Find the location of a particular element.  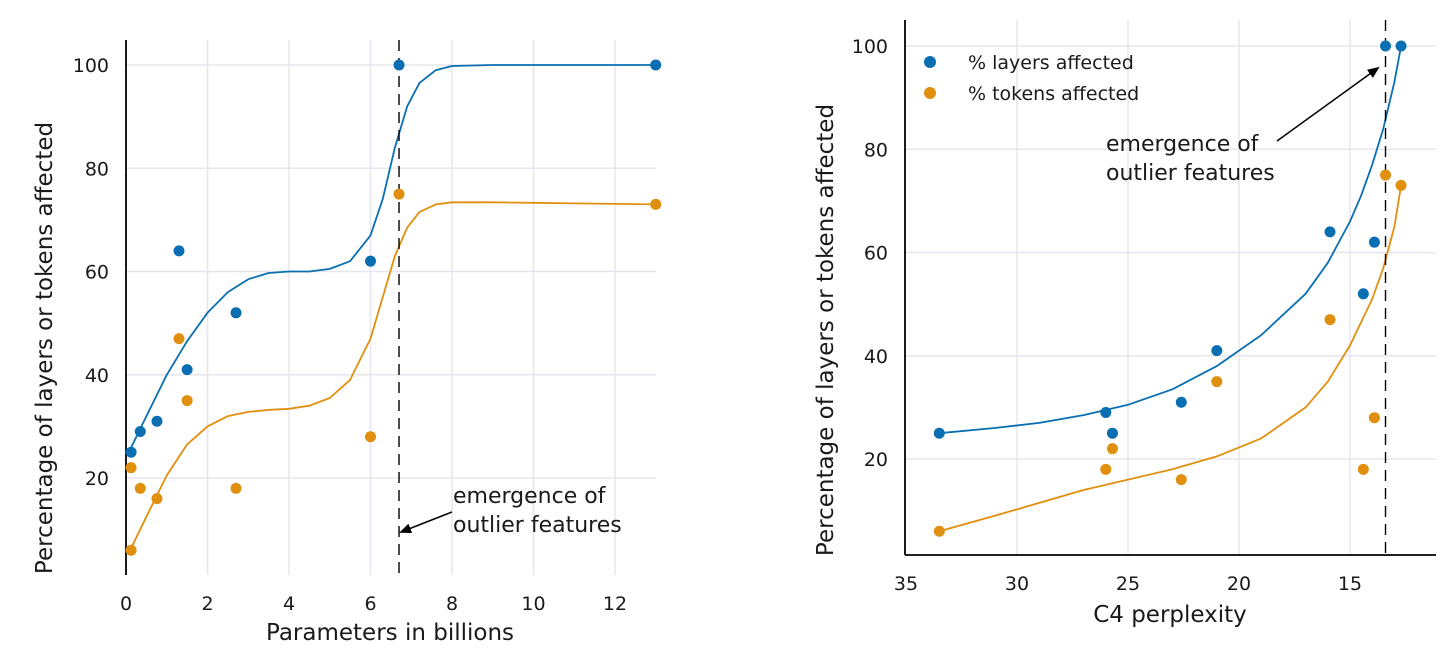

legend-label: % tokens affected is located at coordinates (1053, 94).